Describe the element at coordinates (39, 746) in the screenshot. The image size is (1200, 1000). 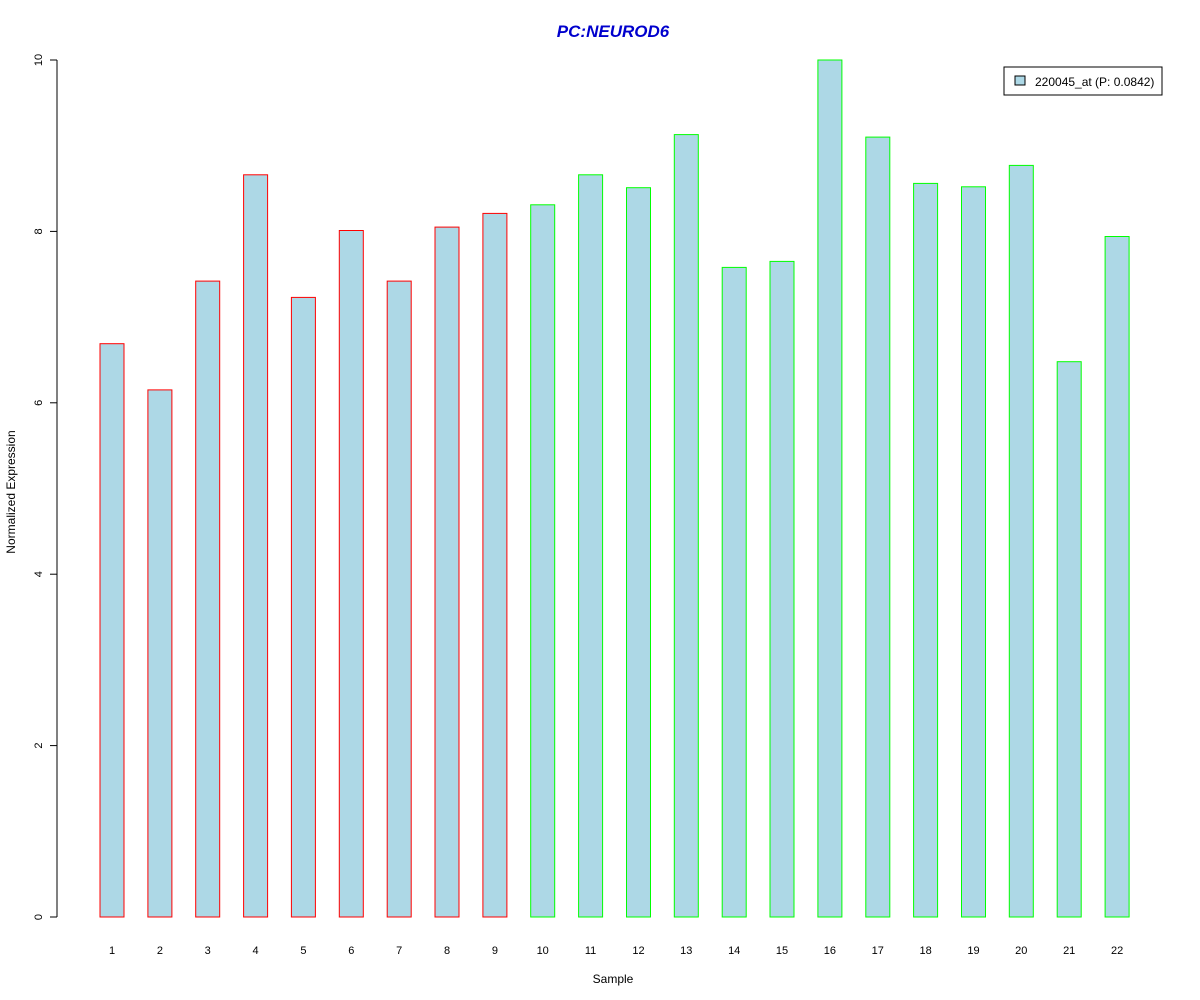
I see `y-tick-label: 2` at that location.